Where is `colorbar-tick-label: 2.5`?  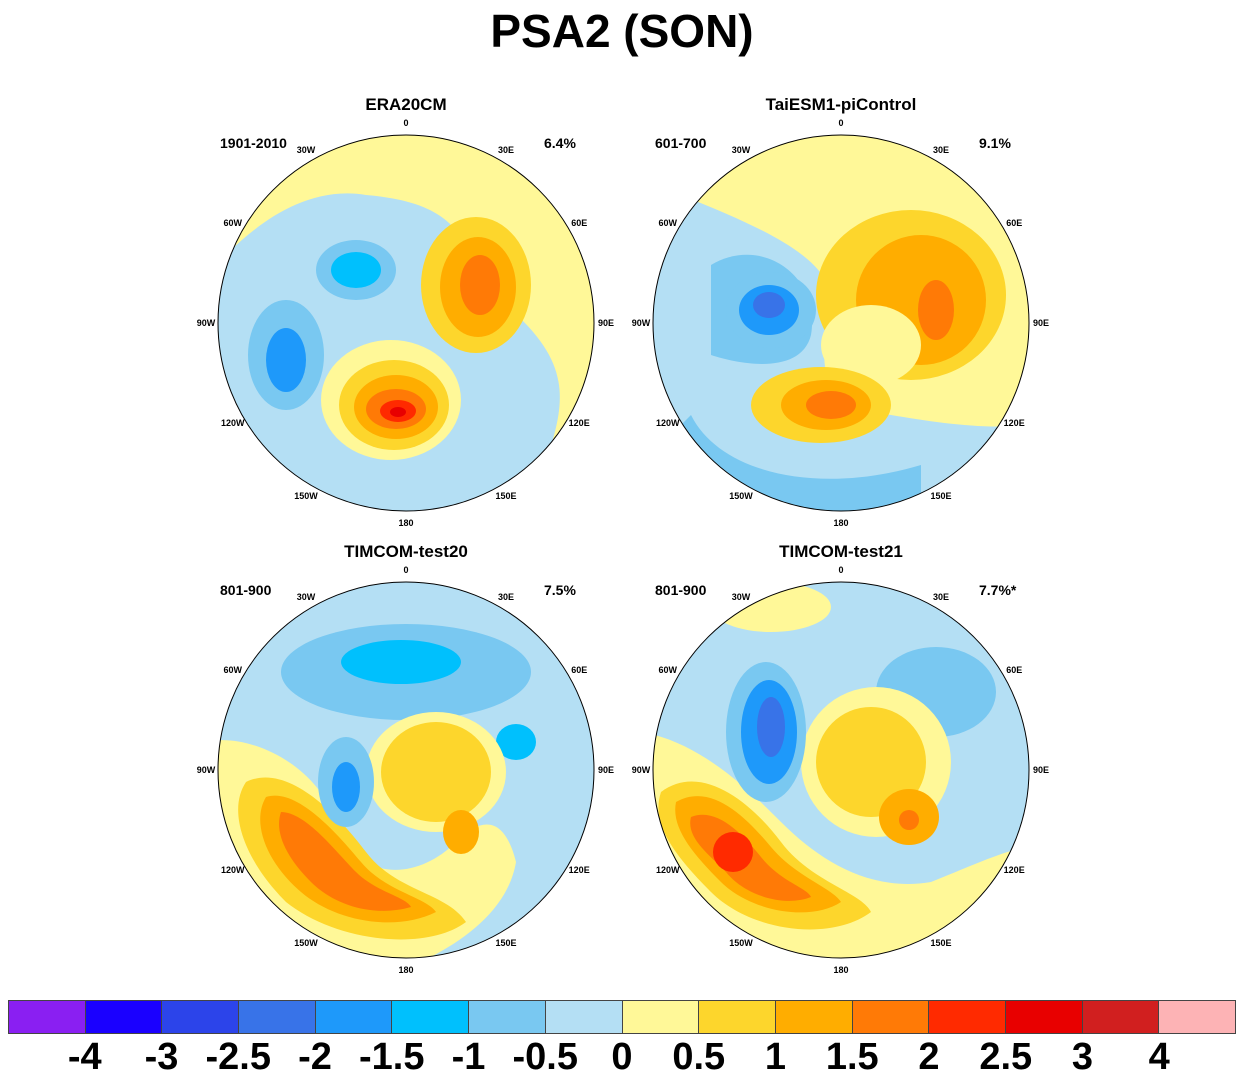 colorbar-tick-label: 2.5 is located at coordinates (1006, 1057).